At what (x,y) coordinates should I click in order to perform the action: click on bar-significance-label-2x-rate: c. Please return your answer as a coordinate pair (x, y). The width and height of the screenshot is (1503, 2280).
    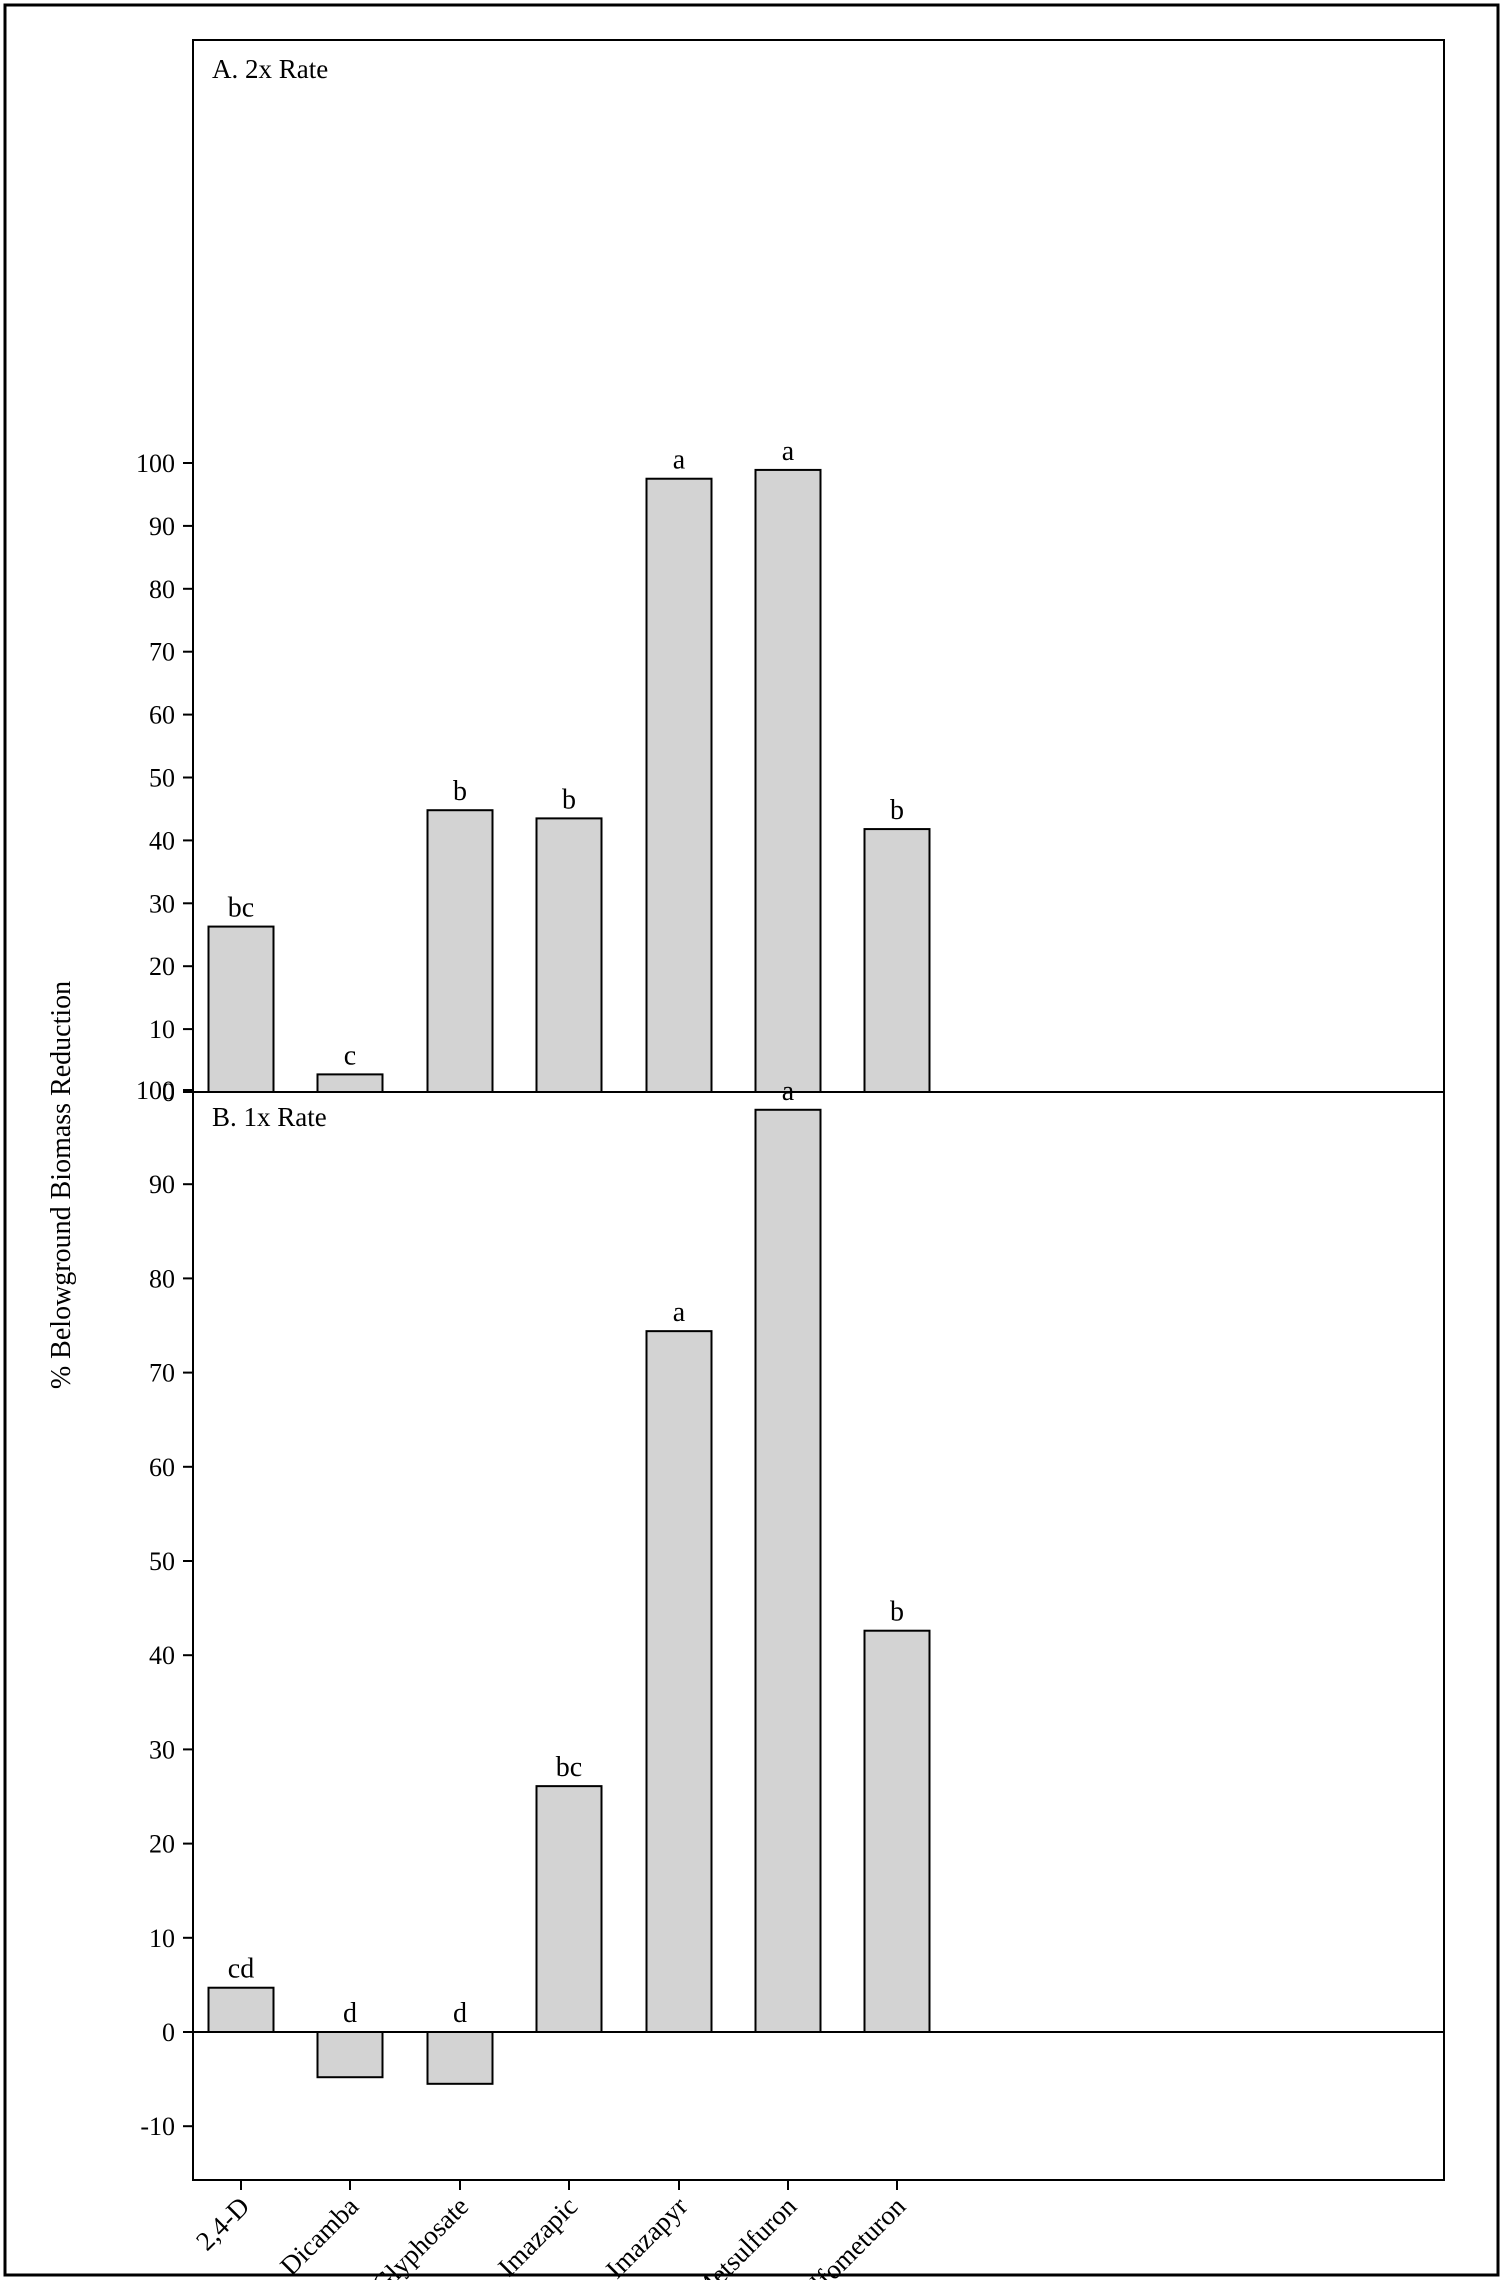
    Looking at the image, I should click on (350, 1055).